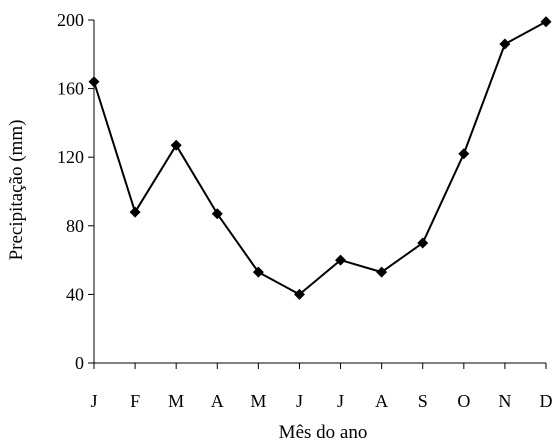 This screenshot has height=443, width=553. I want to click on x-axis-title: Mês do ano, so click(323, 432).